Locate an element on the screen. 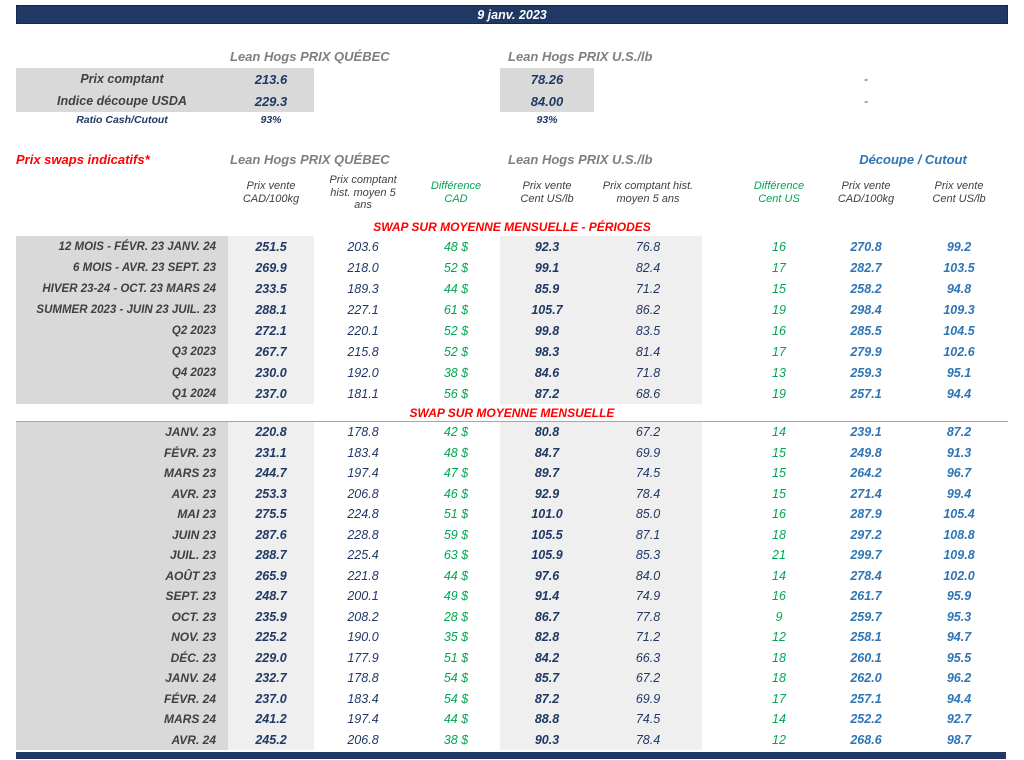  cutout-us-price: 99.2 is located at coordinates (959, 246).